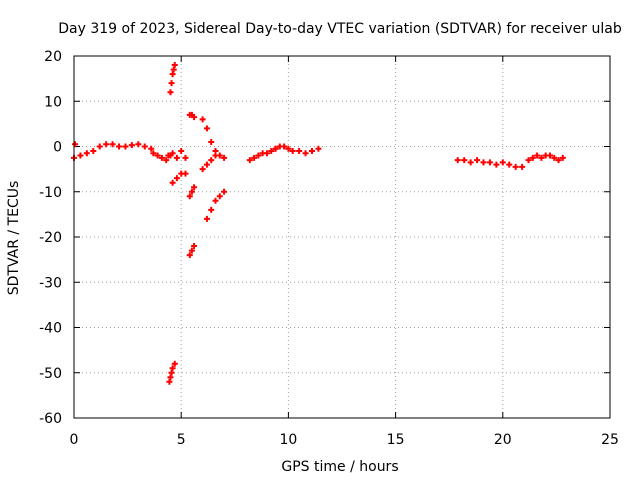 Image resolution: width=640 pixels, height=480 pixels. What do you see at coordinates (172, 79) in the screenshot?
I see `series-high-arc-4.5` at bounding box center [172, 79].